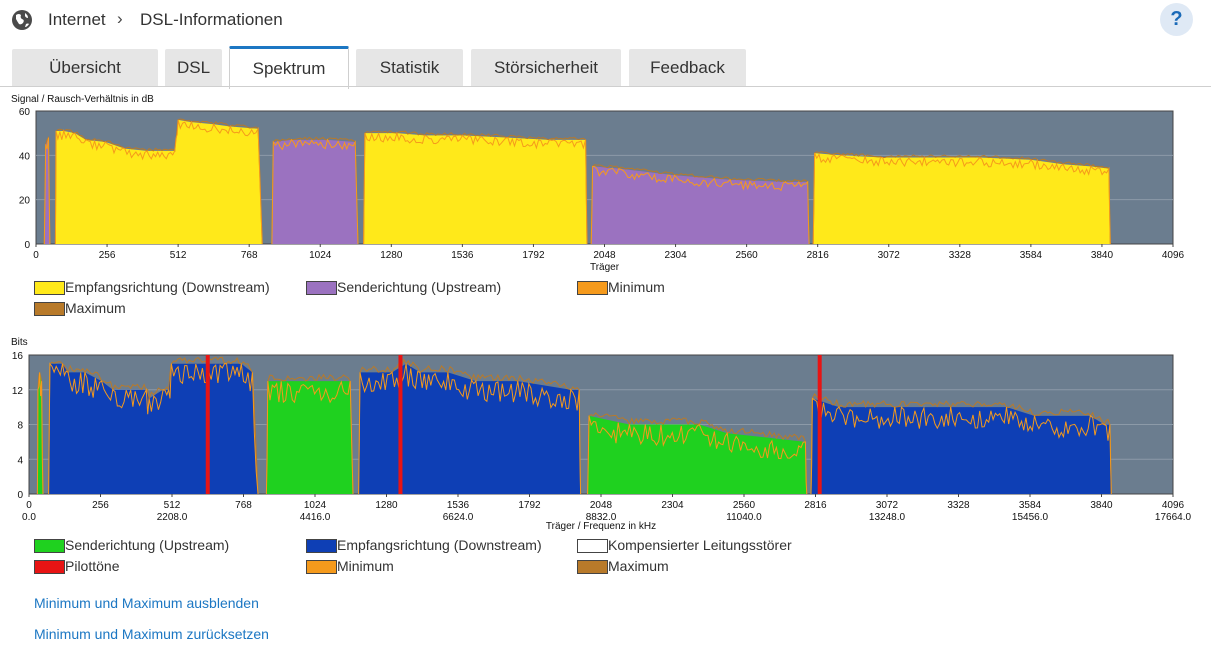  What do you see at coordinates (601, 505) in the screenshot?
I see `x-tick-label: 2048` at bounding box center [601, 505].